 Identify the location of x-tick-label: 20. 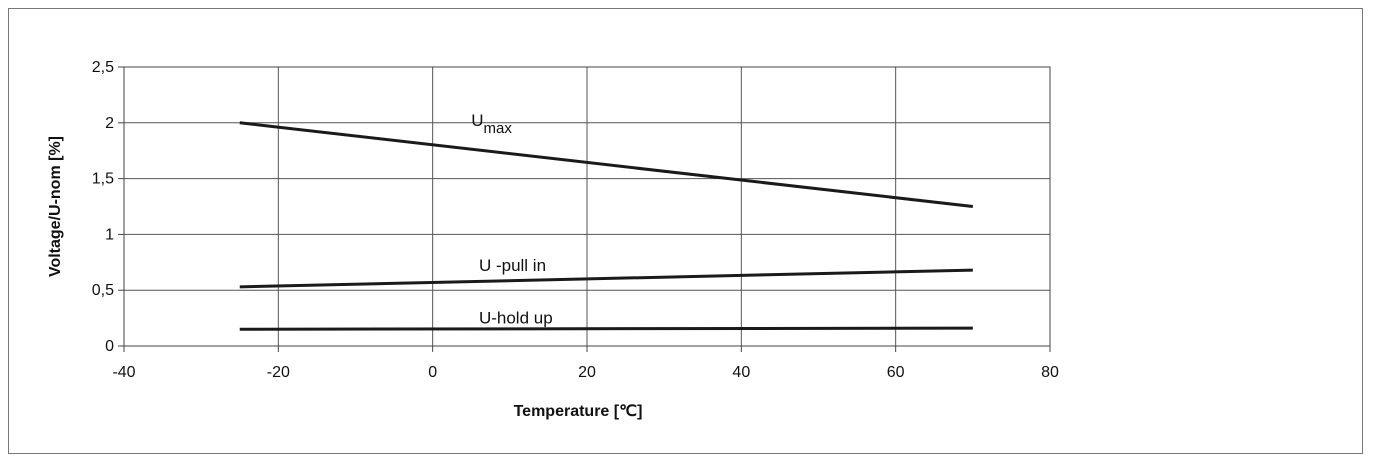
(587, 372).